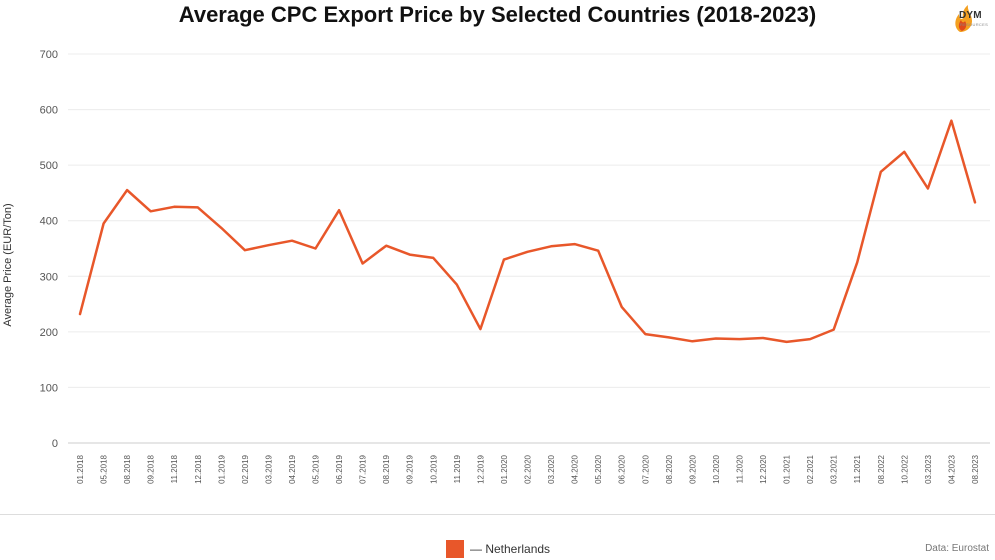  I want to click on x-tick-label: 08.2019, so click(386, 468).